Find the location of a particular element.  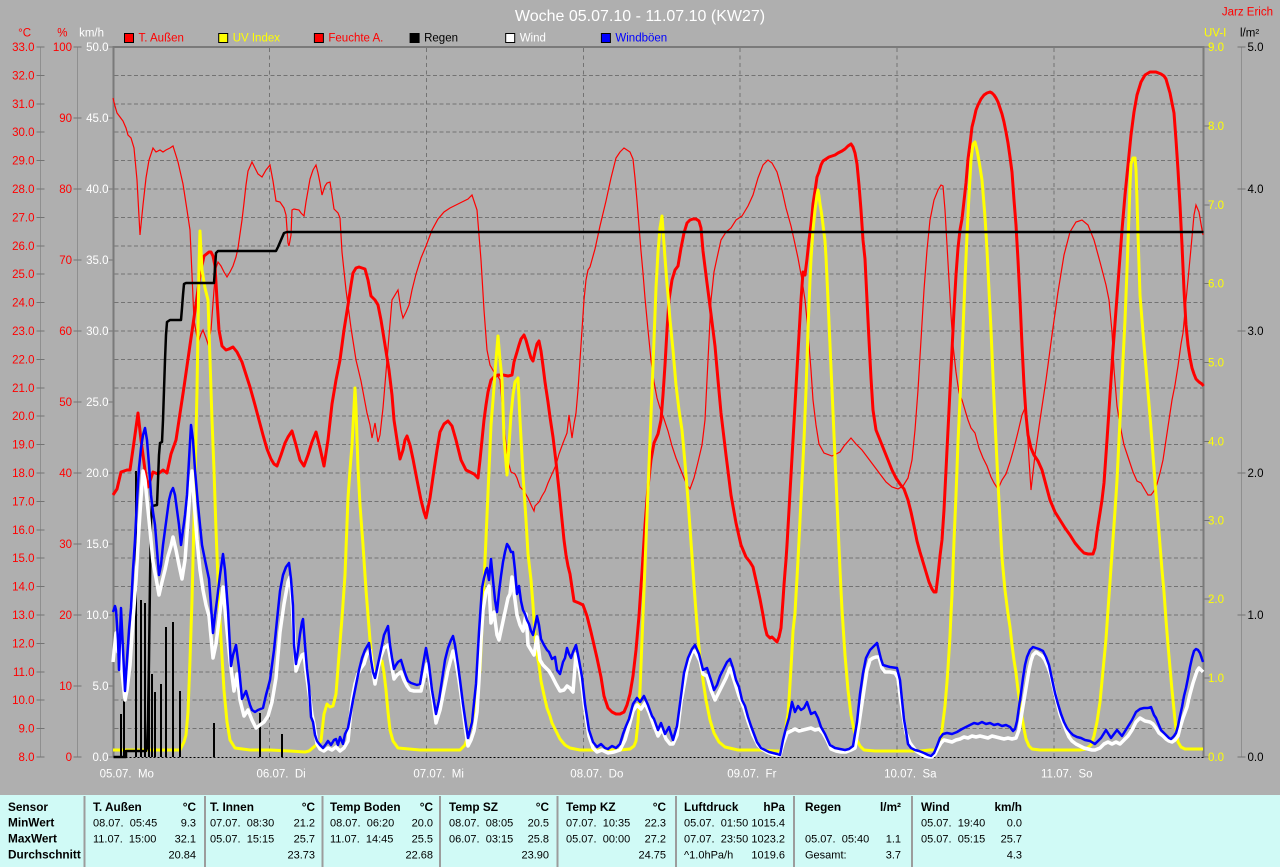

svg-text: 16.0 is located at coordinates (23, 531).